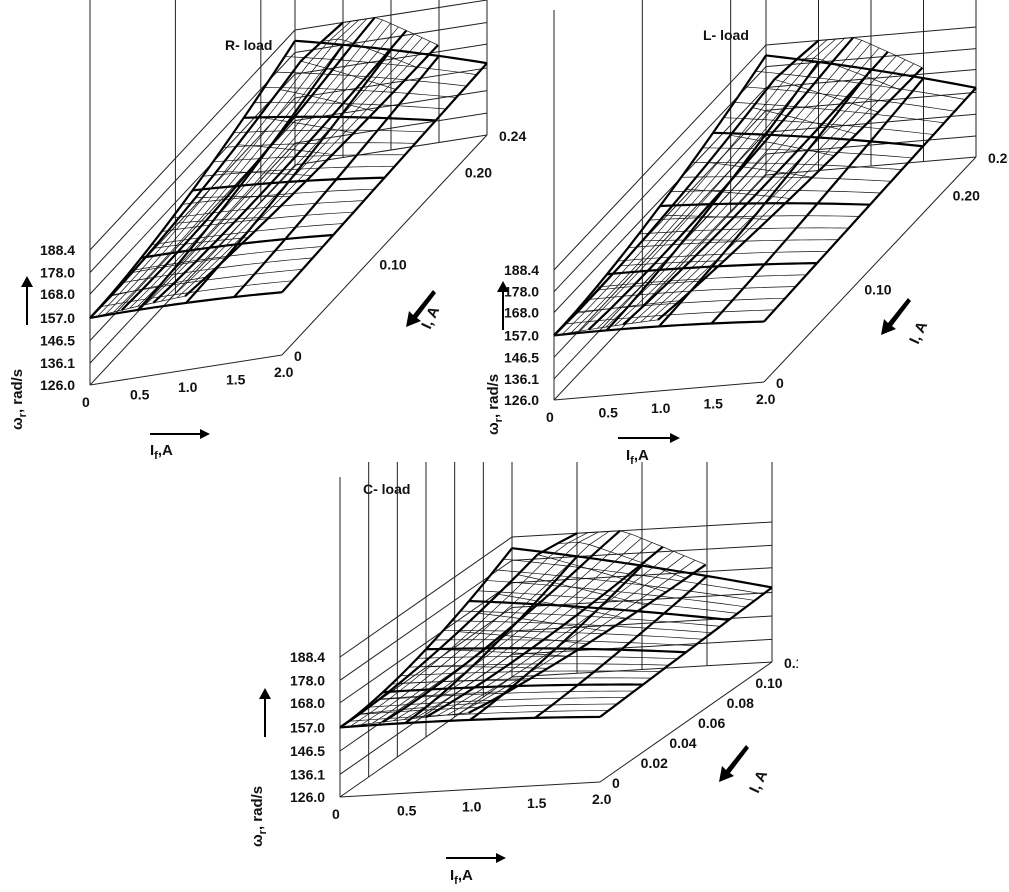  I want to click on x-tick-label: 2.0, so click(602, 799).